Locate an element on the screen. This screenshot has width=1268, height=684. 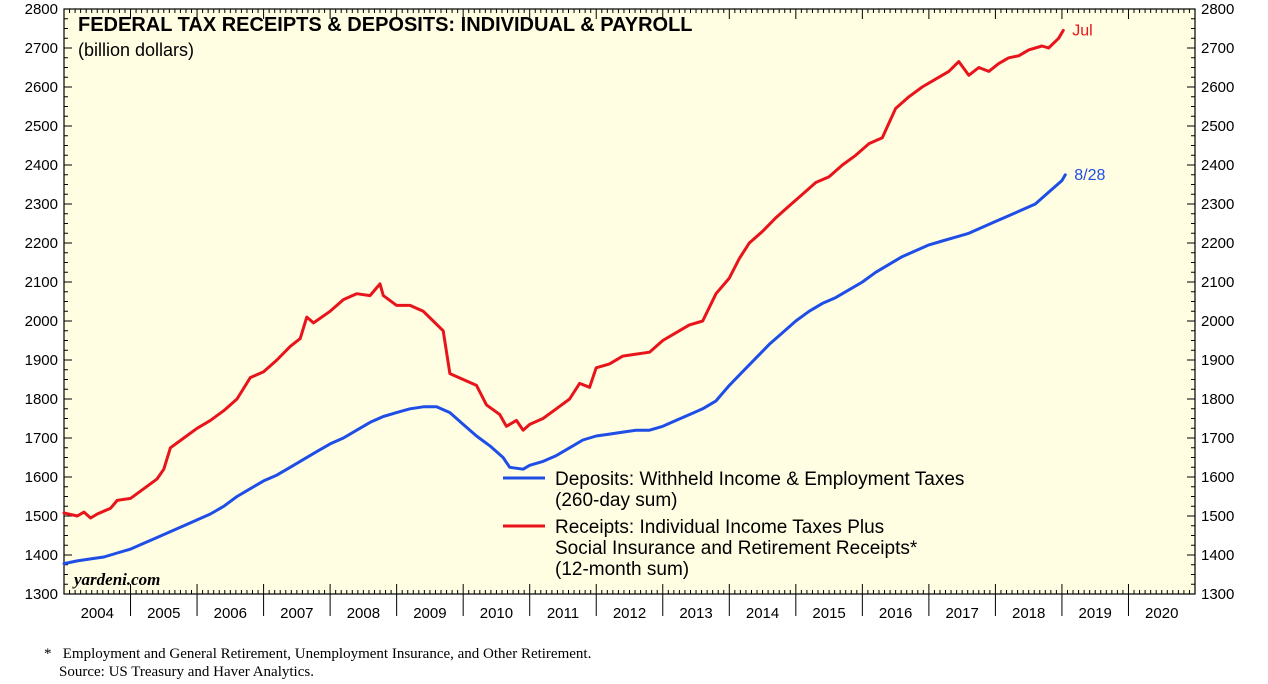
y-tick-label-right: 2400 is located at coordinates (1217, 165).